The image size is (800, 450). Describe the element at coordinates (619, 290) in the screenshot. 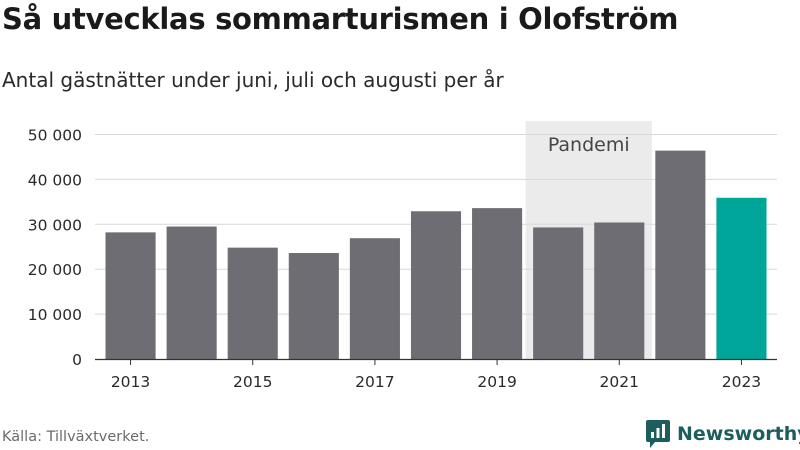

I see `bar-2021` at that location.